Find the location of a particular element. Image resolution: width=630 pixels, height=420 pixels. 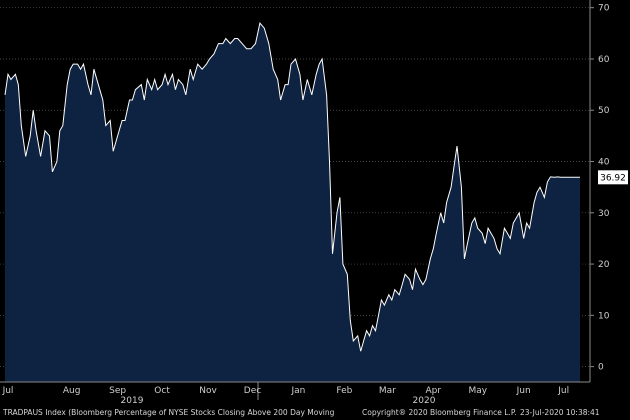

y-tick-label: 60 is located at coordinates (604, 60).